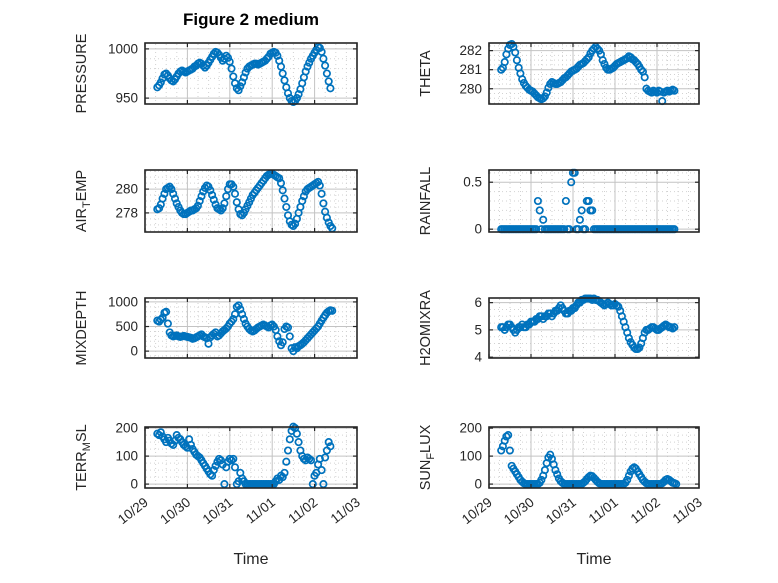 This screenshot has height=583, width=778. I want to click on y-axis-label-rainfall: RAINFALL, so click(426, 201).